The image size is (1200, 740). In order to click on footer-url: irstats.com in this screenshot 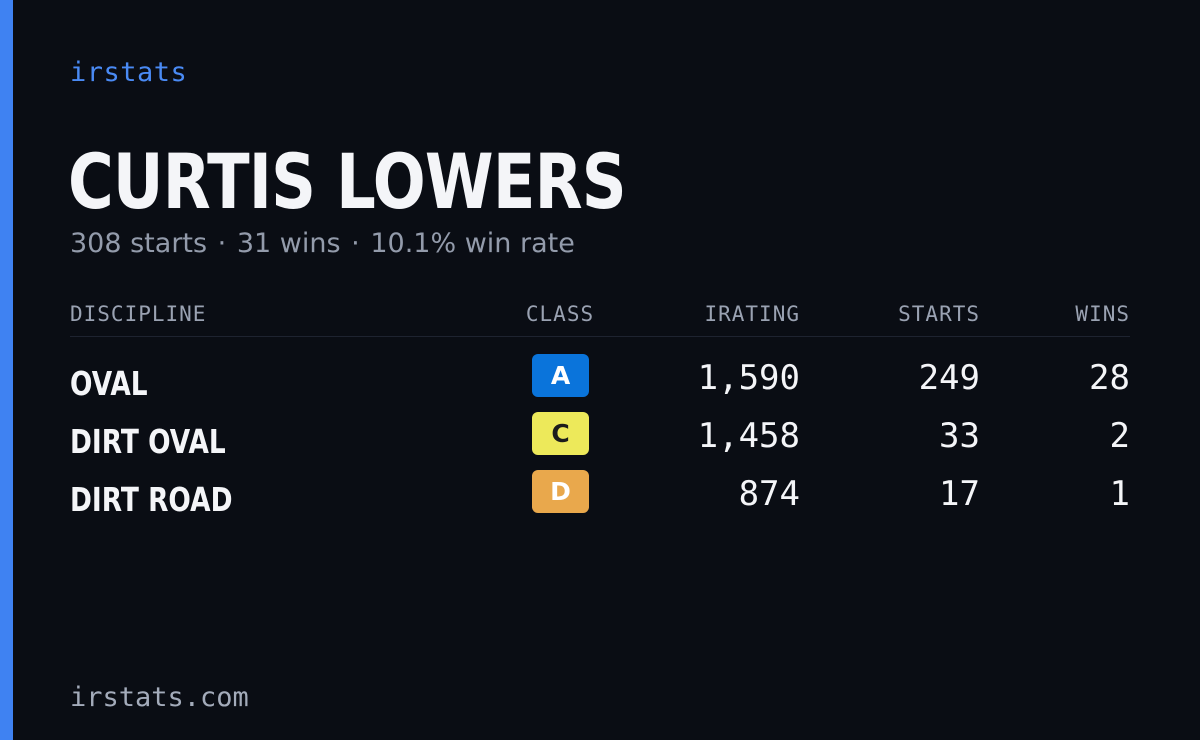, I will do `click(159, 697)`.